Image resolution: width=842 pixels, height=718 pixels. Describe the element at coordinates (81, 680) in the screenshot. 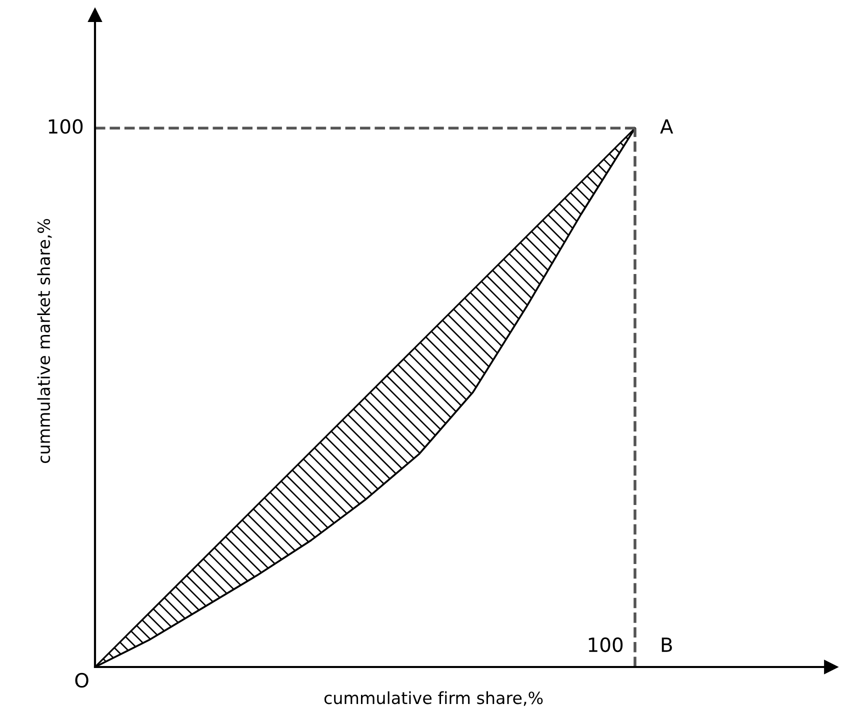

I see `text: O` at that location.